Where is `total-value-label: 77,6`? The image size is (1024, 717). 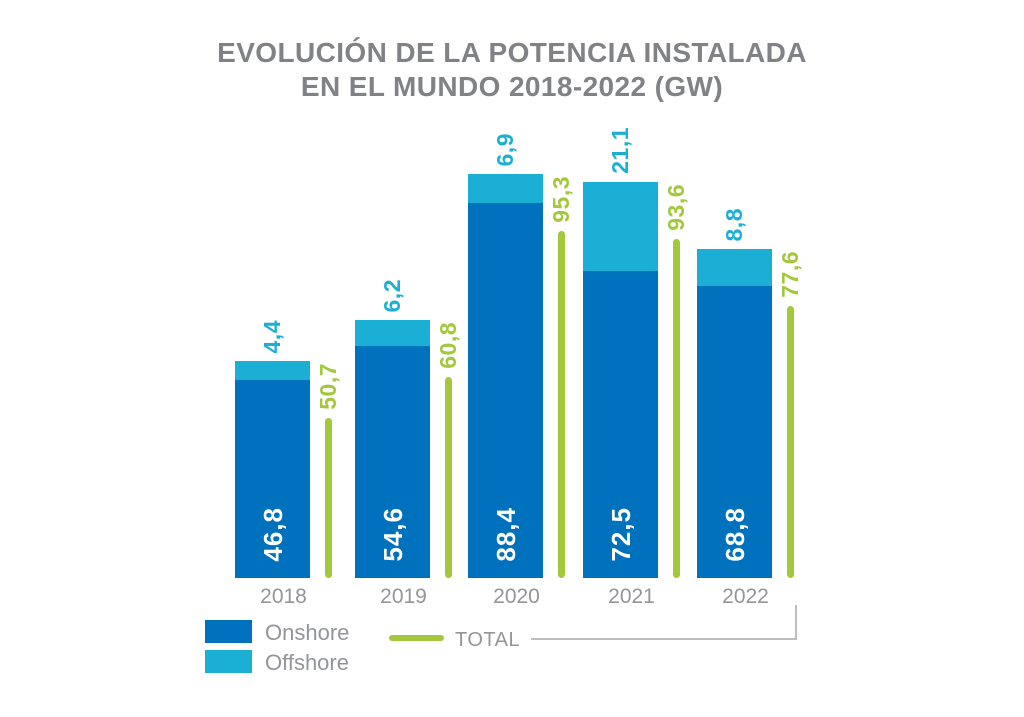
total-value-label: 77,6 is located at coordinates (790, 274).